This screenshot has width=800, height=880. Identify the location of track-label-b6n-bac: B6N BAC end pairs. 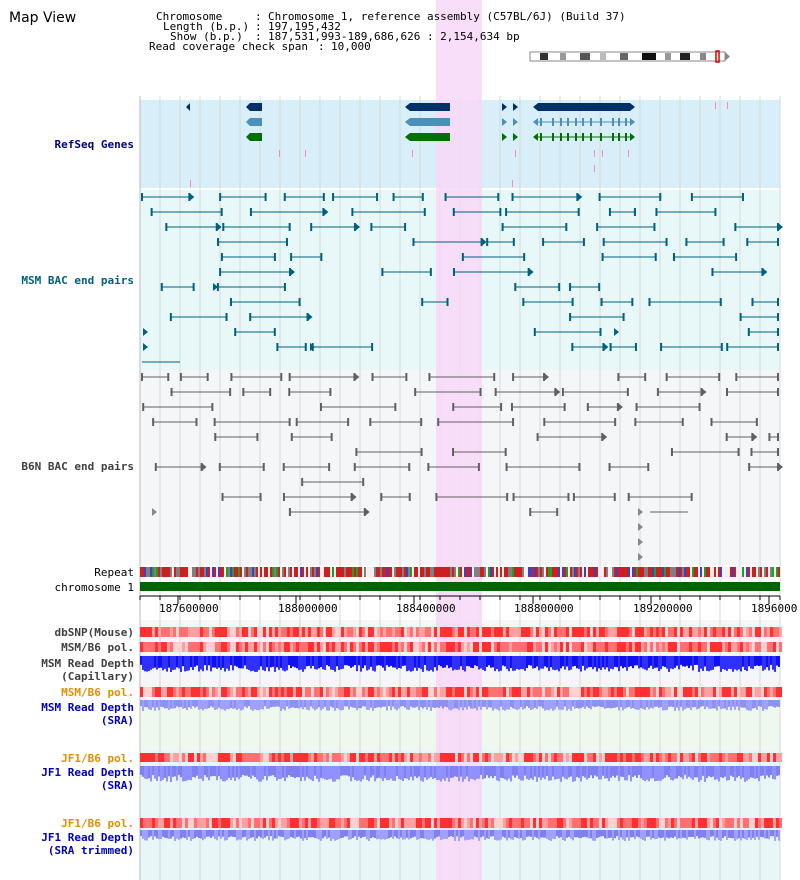
(77, 466).